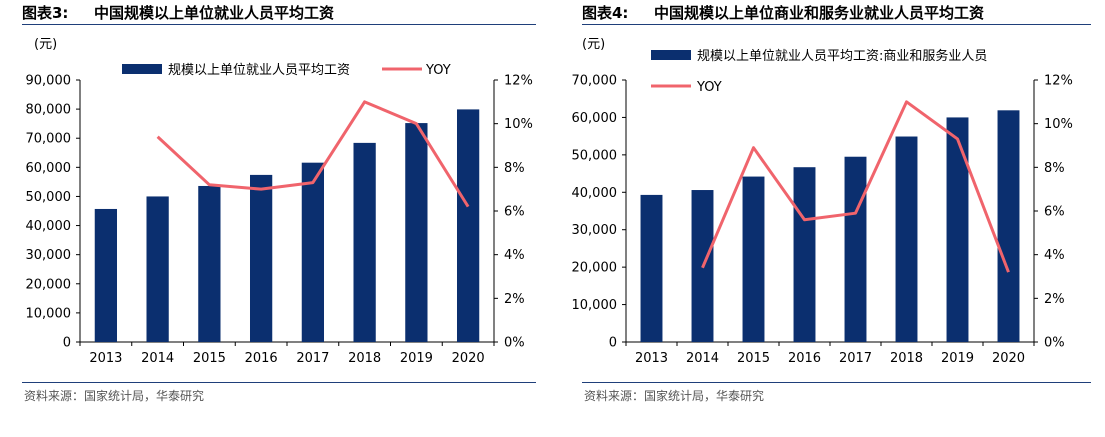 Image resolution: width=1105 pixels, height=437 pixels. I want to click on figure-label: 图表3:, so click(45, 13).